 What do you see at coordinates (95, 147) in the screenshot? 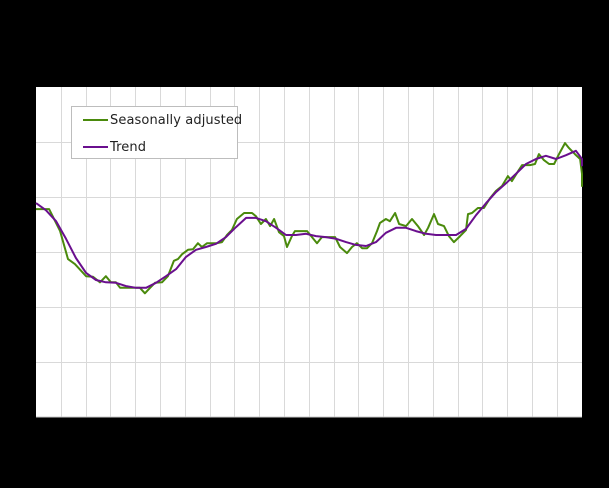
I see `legend-swatch-purple-line-icon` at bounding box center [95, 147].